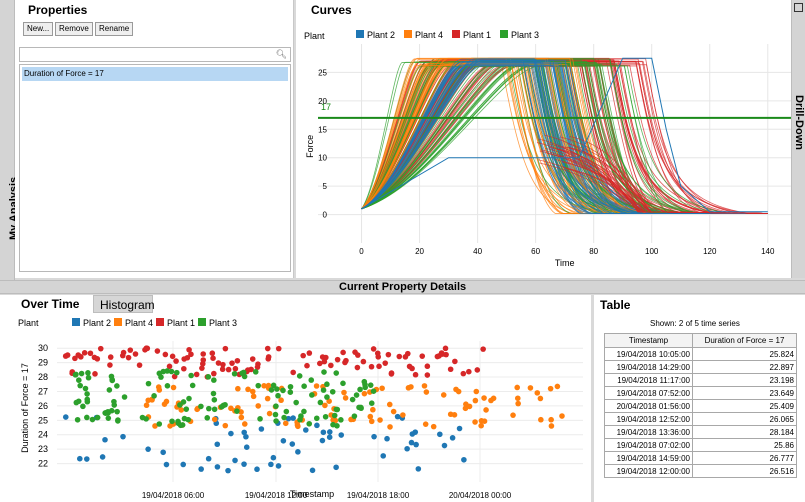 This screenshot has width=805, height=502. I want to click on x-axis-label: Time, so click(565, 263).